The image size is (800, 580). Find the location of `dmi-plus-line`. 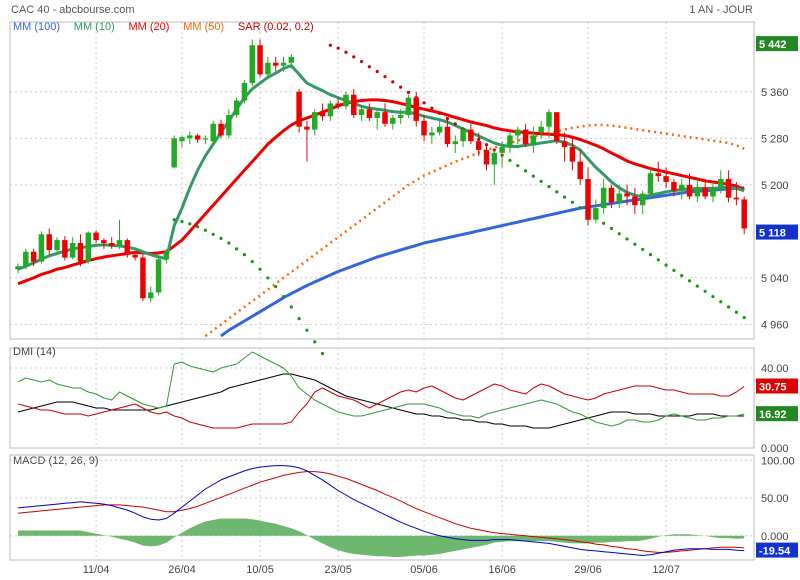

dmi-plus-line is located at coordinates (381, 389).